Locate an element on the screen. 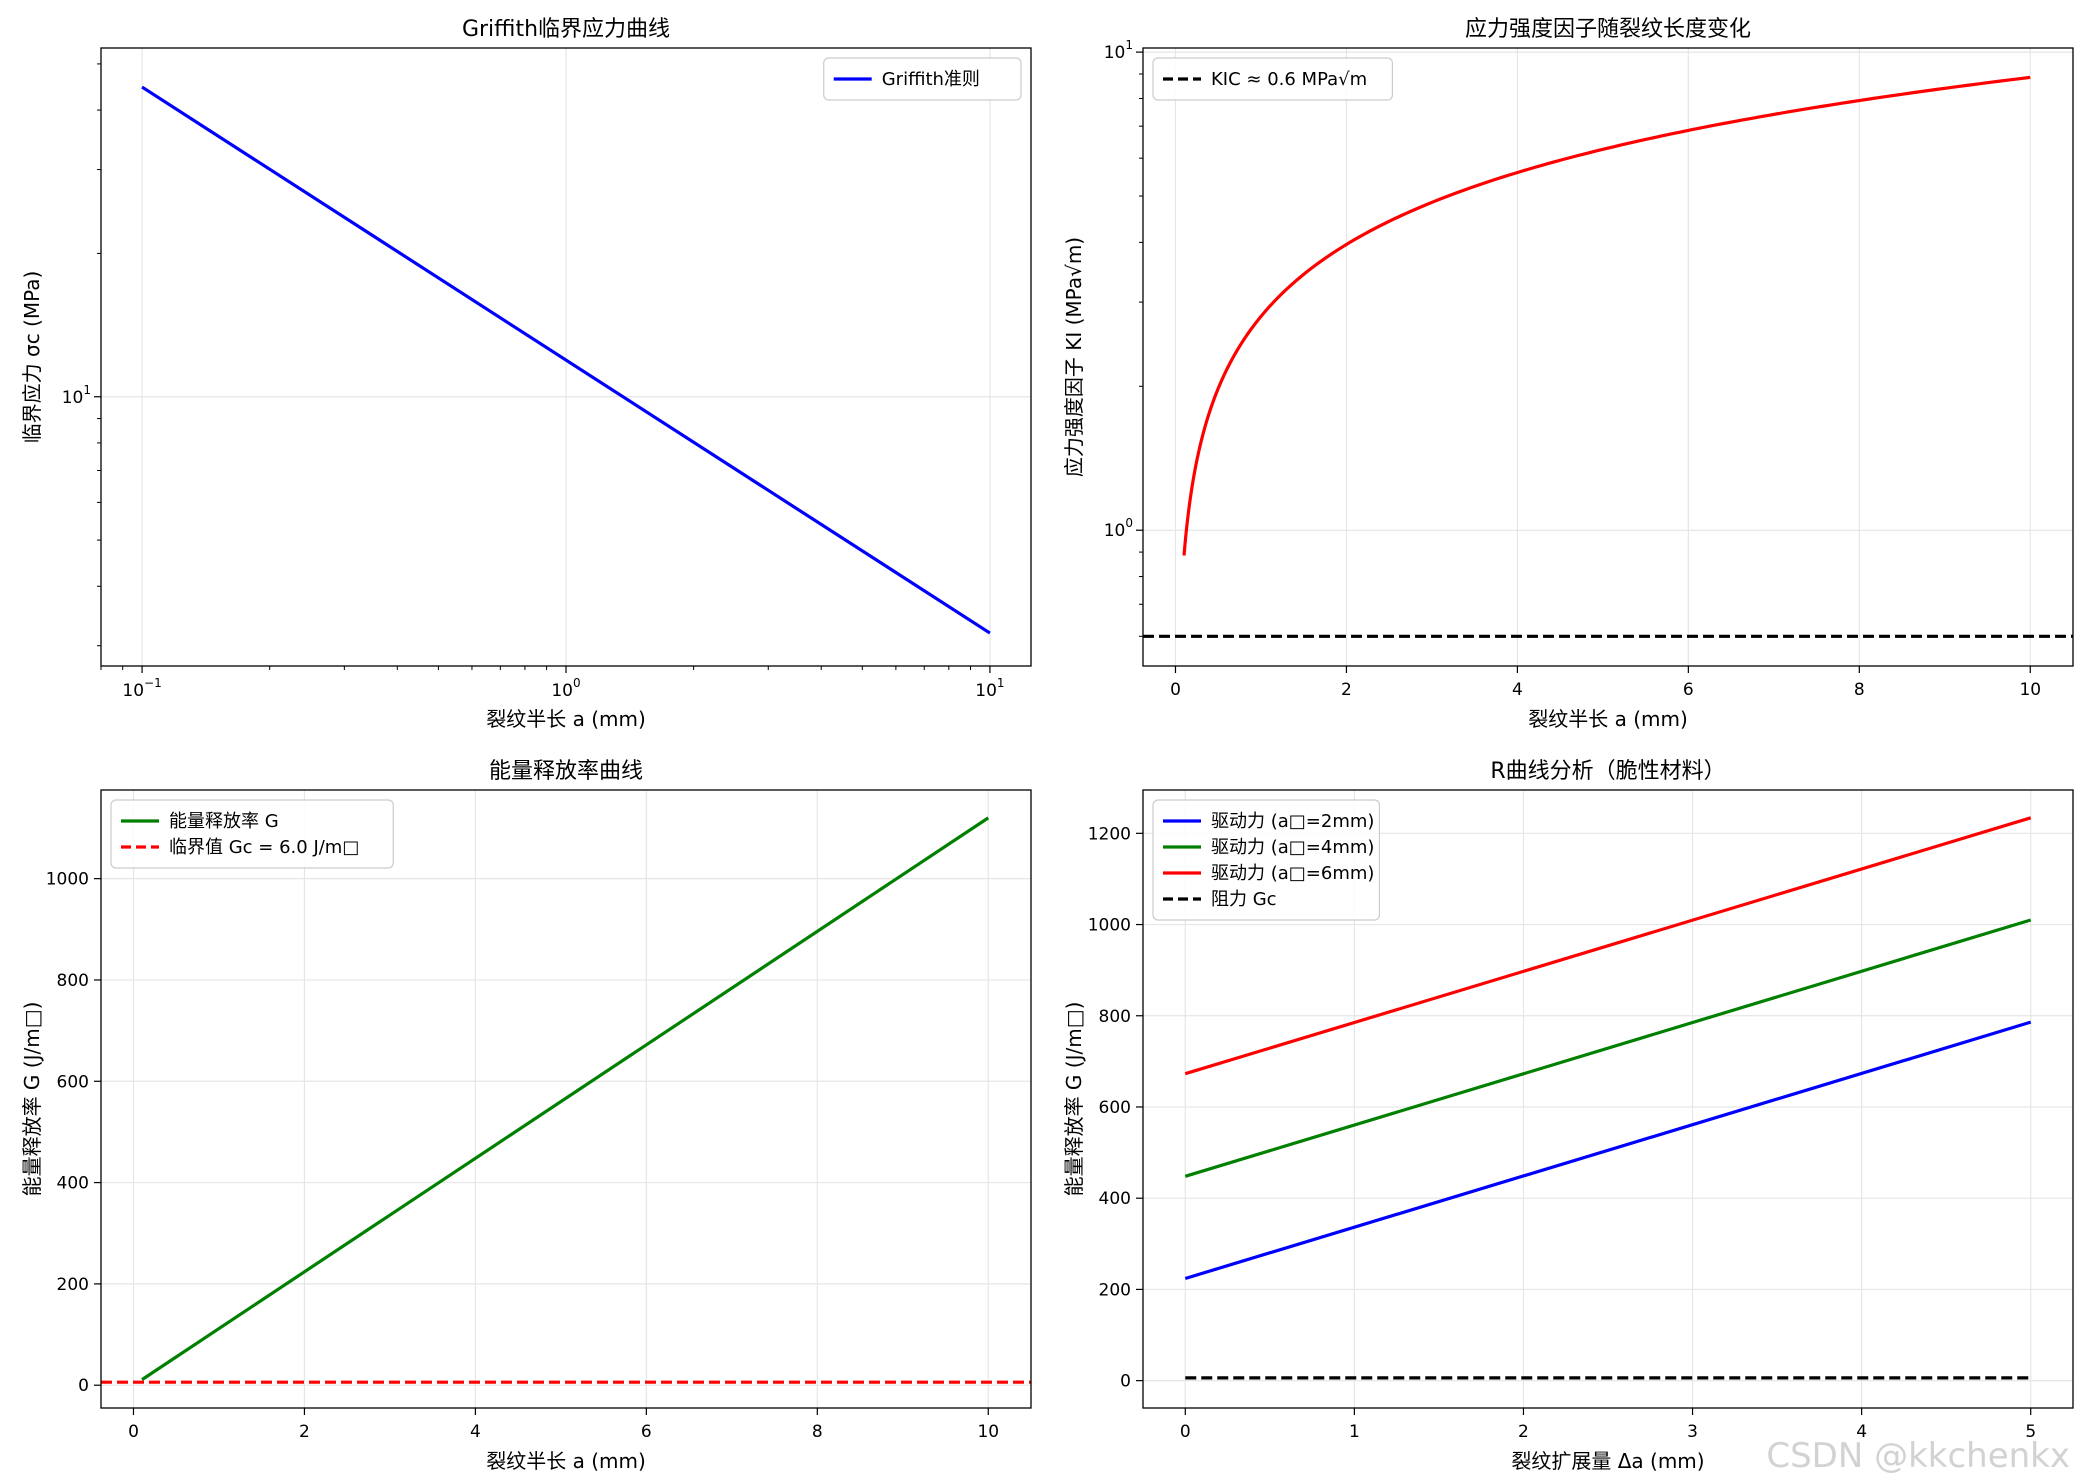 Image resolution: width=2084 pixels, height=1484 pixels. tick-label-x: 10⁰ is located at coordinates (565, 688).